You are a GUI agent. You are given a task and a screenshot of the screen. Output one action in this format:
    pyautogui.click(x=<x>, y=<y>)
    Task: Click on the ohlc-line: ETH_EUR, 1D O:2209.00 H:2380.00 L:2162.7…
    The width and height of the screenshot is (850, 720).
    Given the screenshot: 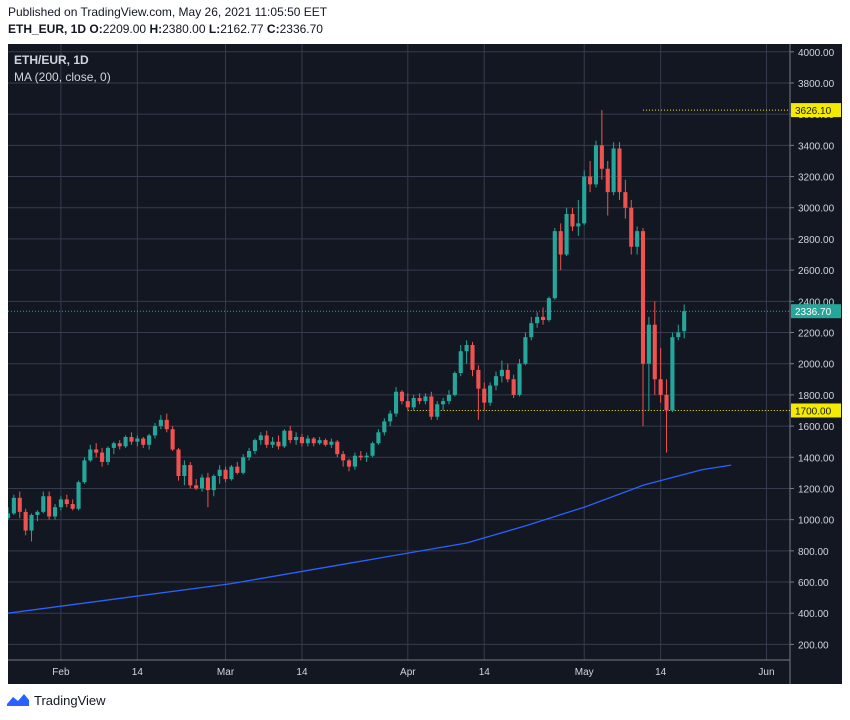 What is the action you would take?
    pyautogui.click(x=165, y=29)
    